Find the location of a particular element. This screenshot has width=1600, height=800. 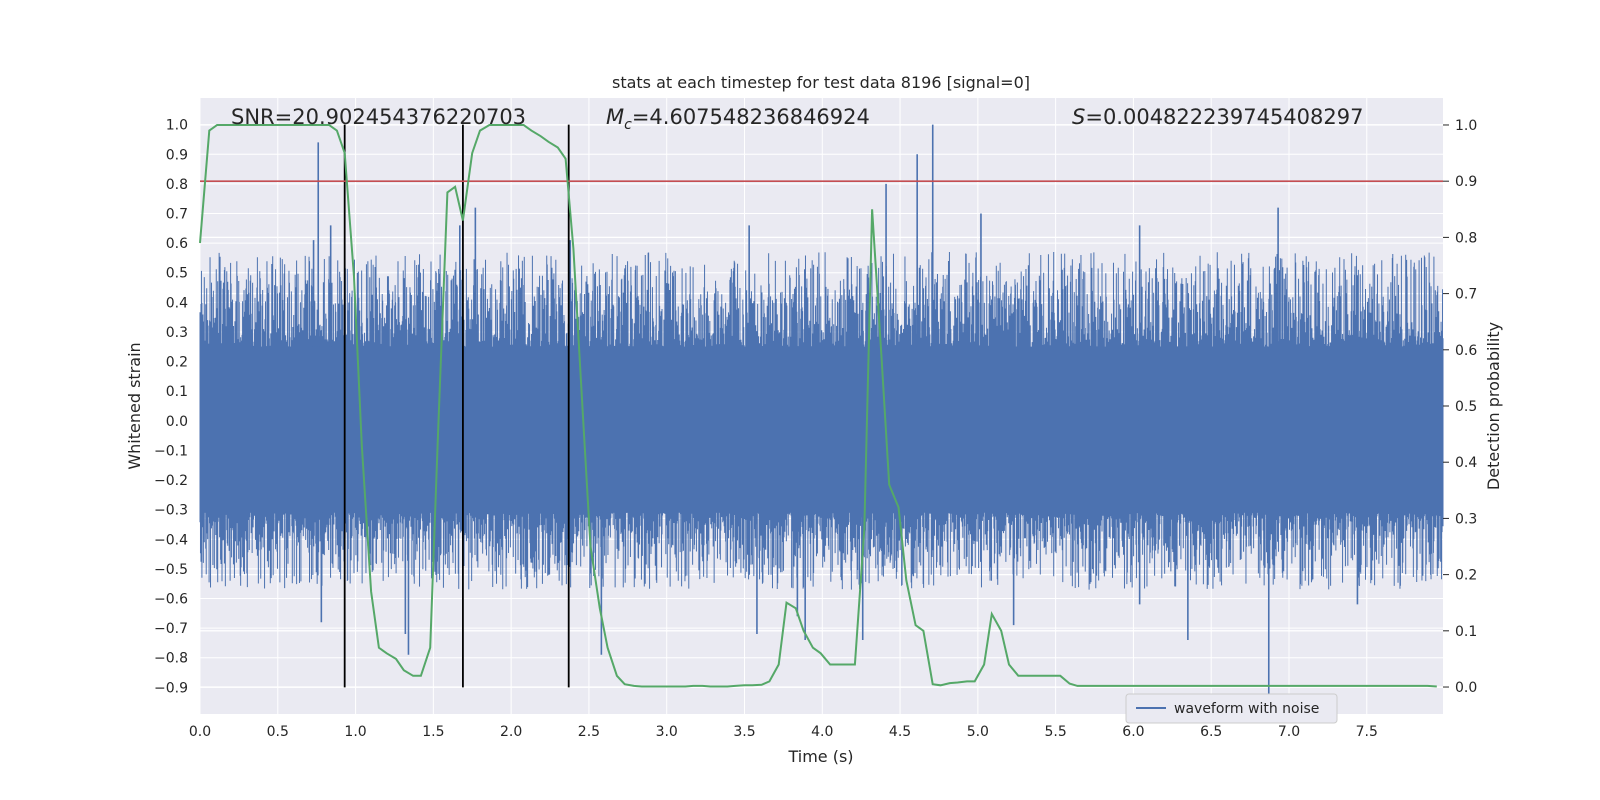

y2-axis-label: Detection probability is located at coordinates (1493, 406).